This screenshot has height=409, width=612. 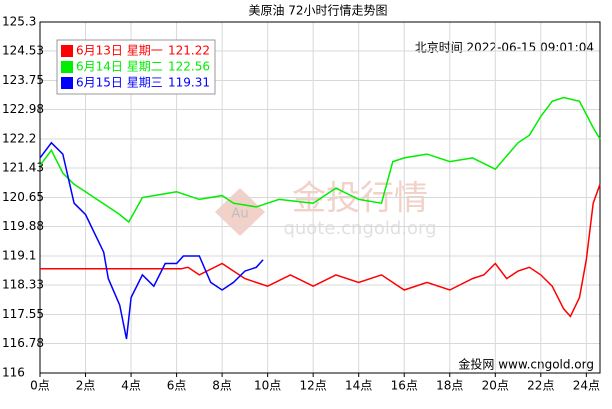 What do you see at coordinates (360, 199) in the screenshot?
I see `watermark-text: 金投行情` at bounding box center [360, 199].